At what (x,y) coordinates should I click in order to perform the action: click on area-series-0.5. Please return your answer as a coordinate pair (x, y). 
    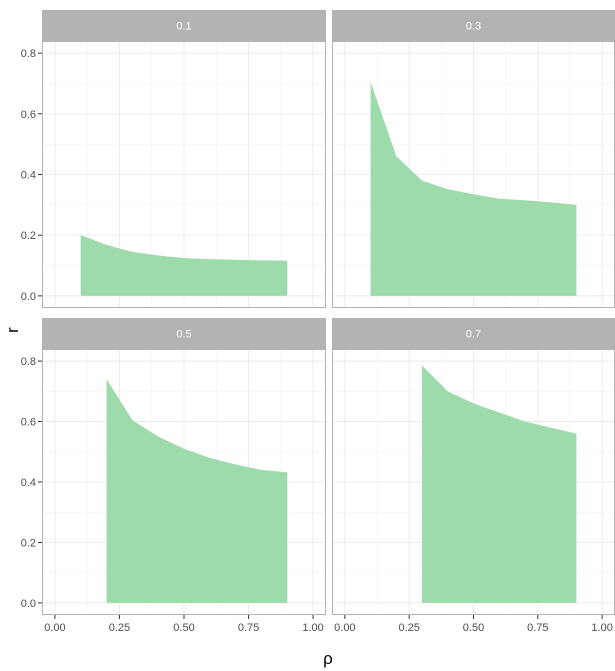
    Looking at the image, I should click on (197, 491).